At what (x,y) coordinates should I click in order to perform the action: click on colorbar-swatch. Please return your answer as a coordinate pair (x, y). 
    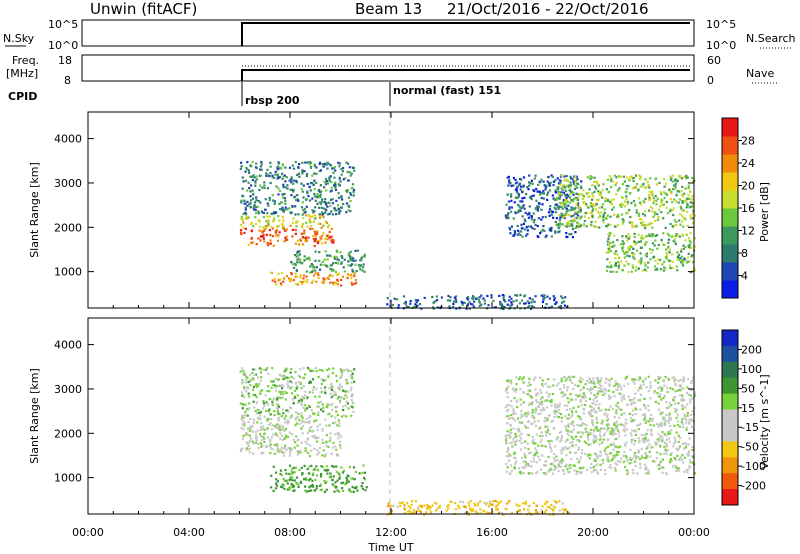
    Looking at the image, I should click on (730, 271).